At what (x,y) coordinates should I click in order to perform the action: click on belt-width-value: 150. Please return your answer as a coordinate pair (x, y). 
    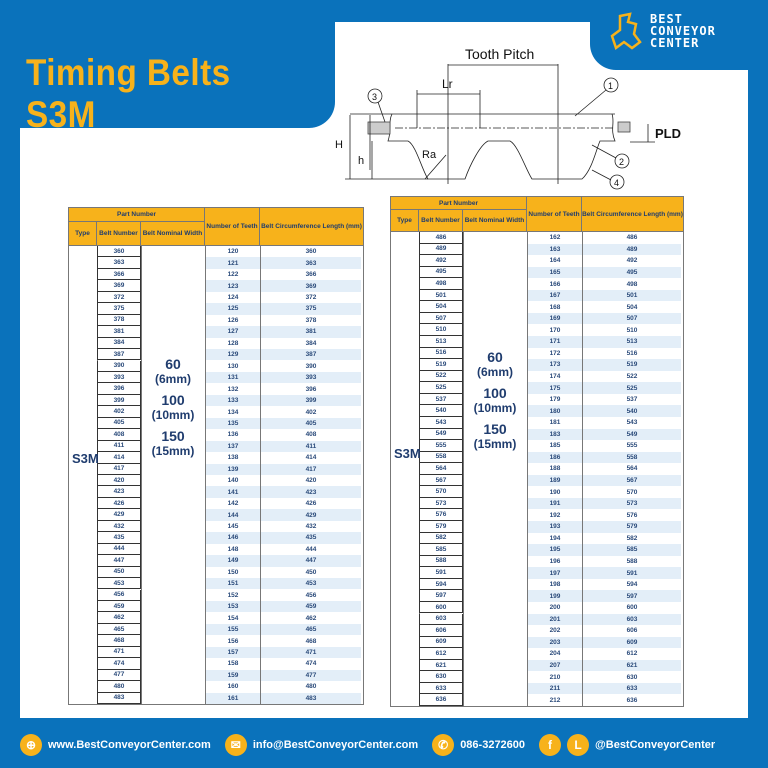
    Looking at the image, I should click on (173, 435).